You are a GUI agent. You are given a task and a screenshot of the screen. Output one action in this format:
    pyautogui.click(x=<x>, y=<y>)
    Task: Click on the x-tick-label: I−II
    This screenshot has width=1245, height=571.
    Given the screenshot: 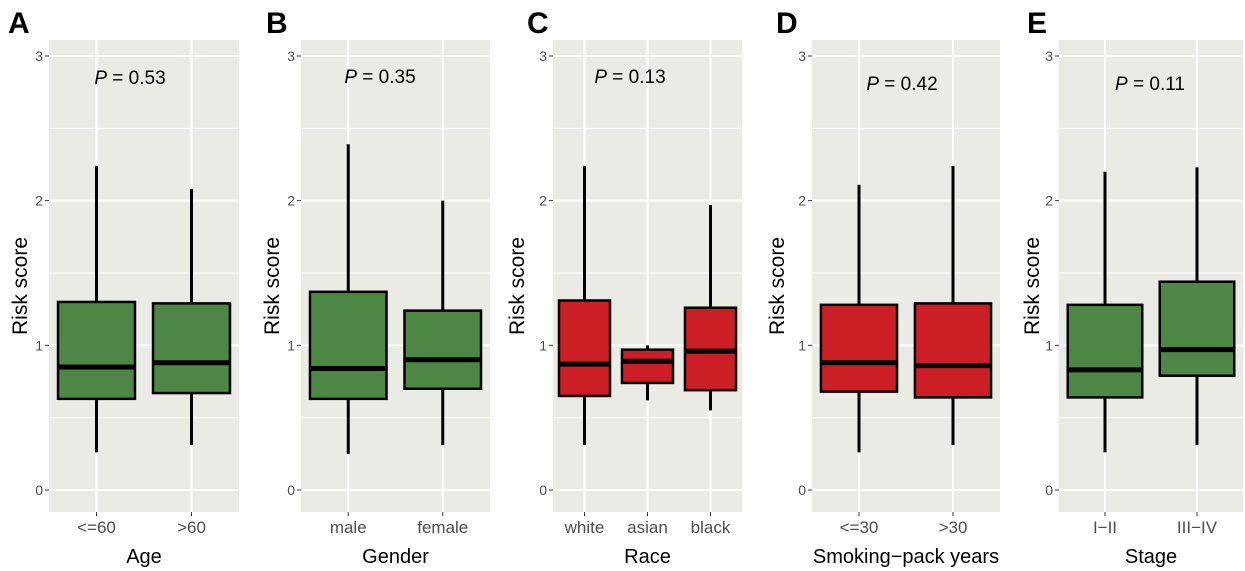 What is the action you would take?
    pyautogui.click(x=1105, y=527)
    